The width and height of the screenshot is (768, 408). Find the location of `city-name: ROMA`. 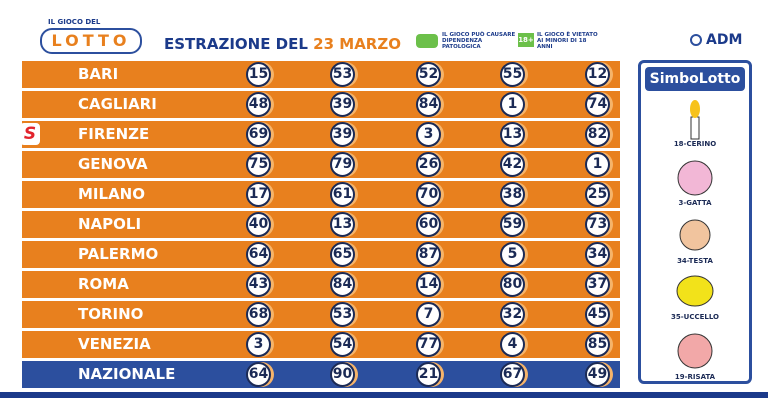

city-name: ROMA is located at coordinates (103, 284).